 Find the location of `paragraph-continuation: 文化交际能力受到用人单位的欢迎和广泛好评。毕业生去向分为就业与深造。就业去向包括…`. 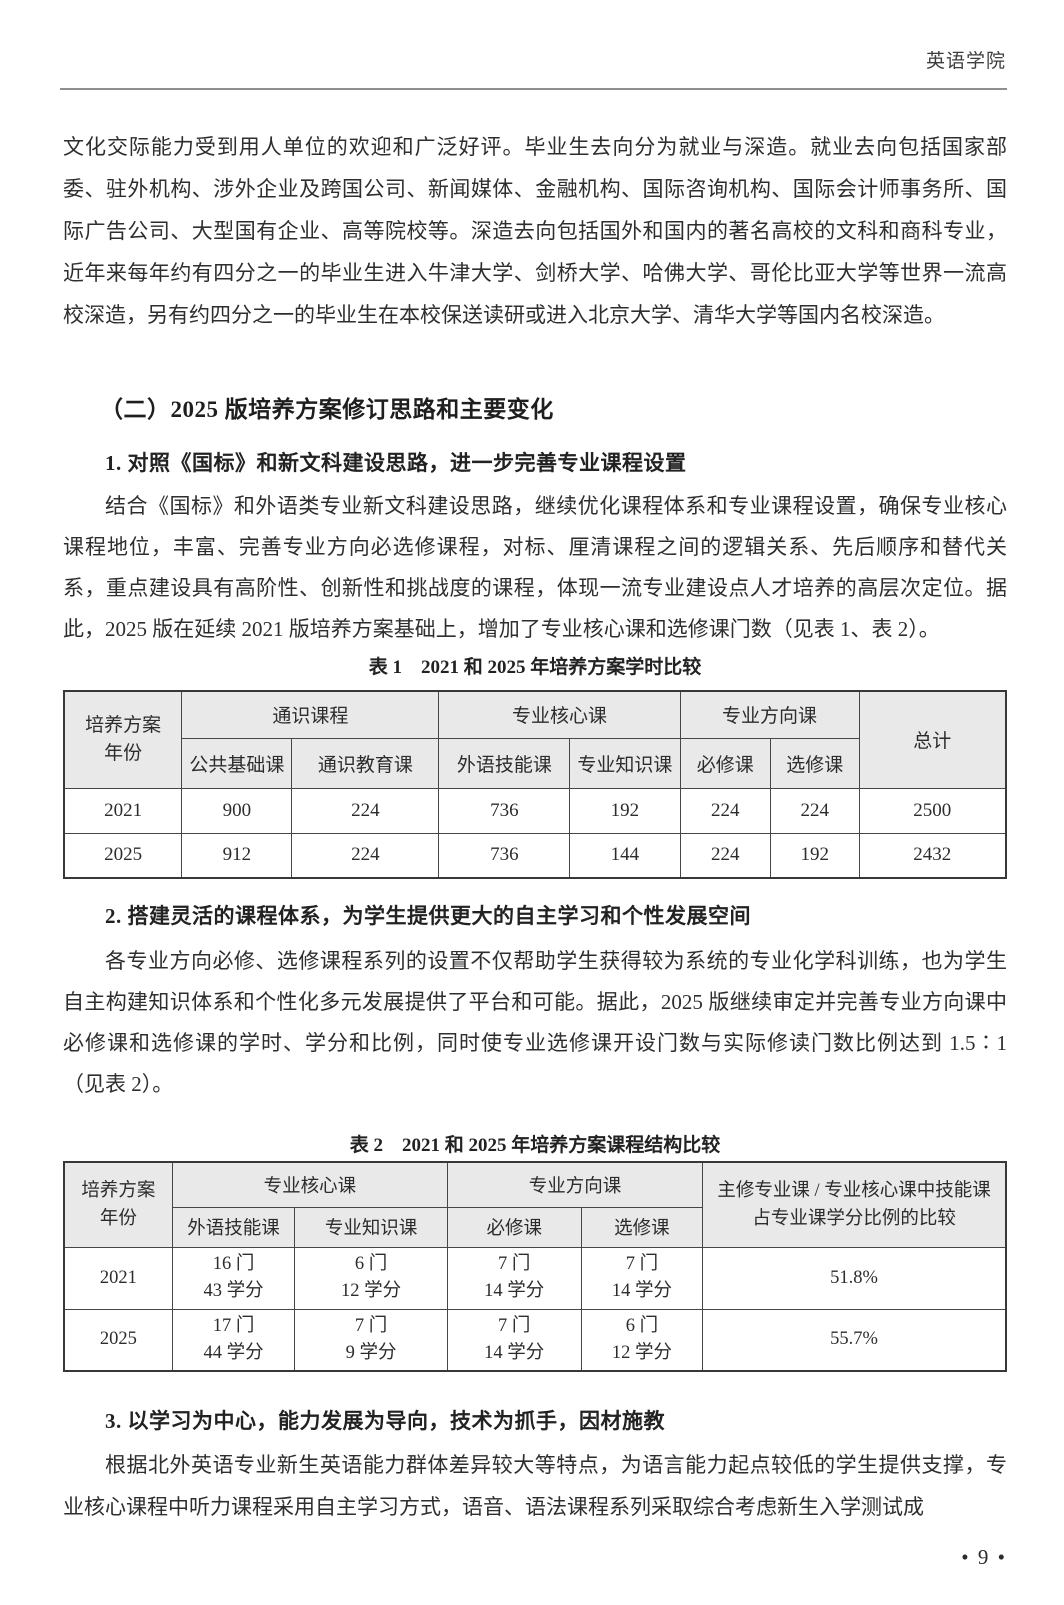

paragraph-continuation: 文化交际能力受到用人单位的欢迎和广泛好评。毕业生去向分为就业与深造。就业去向包括… is located at coordinates (535, 231).